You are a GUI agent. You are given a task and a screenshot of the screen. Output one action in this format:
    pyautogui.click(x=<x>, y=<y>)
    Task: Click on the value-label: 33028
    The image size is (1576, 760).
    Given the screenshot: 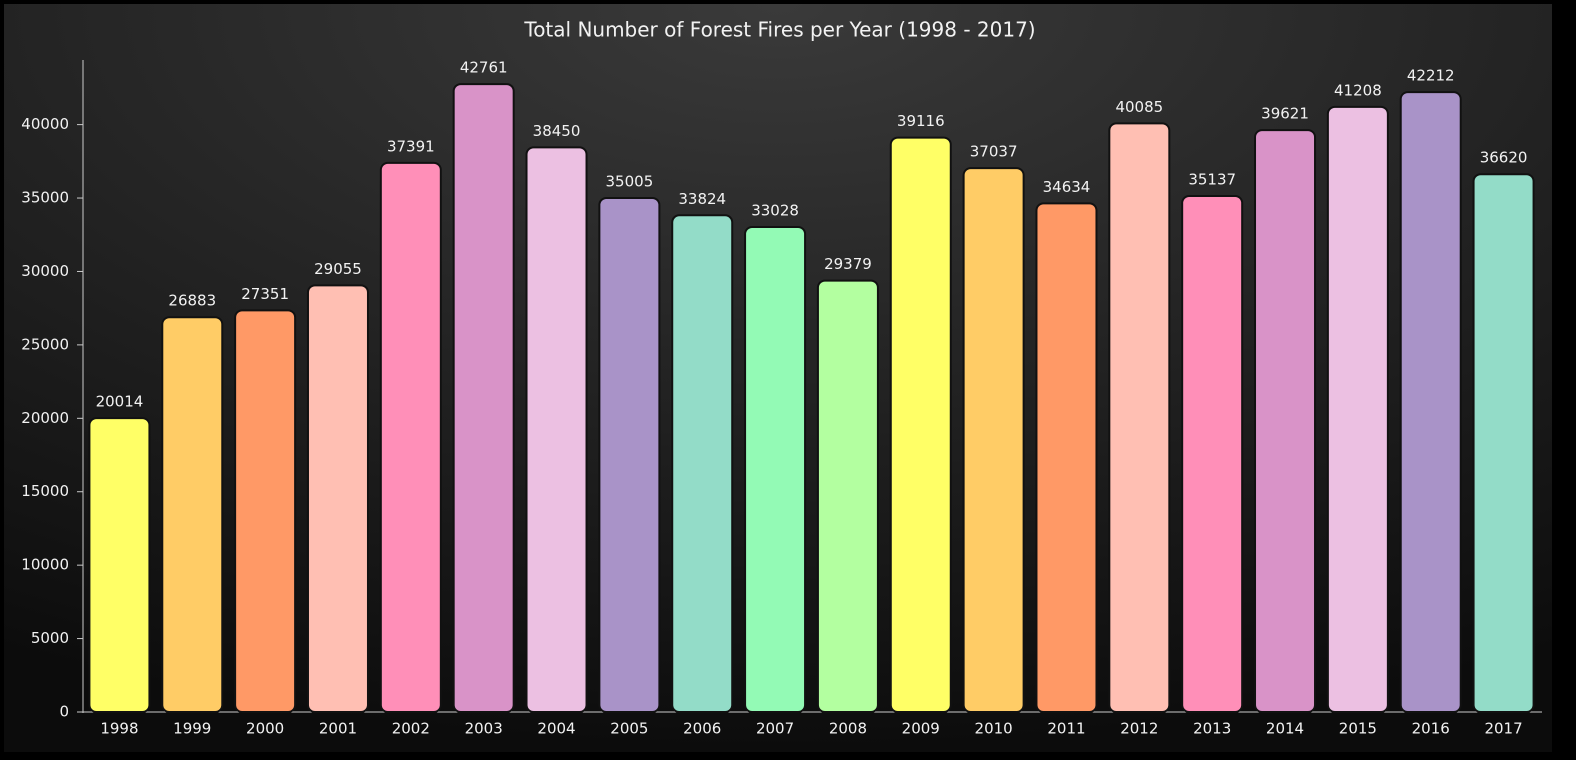 What is the action you would take?
    pyautogui.click(x=775, y=210)
    